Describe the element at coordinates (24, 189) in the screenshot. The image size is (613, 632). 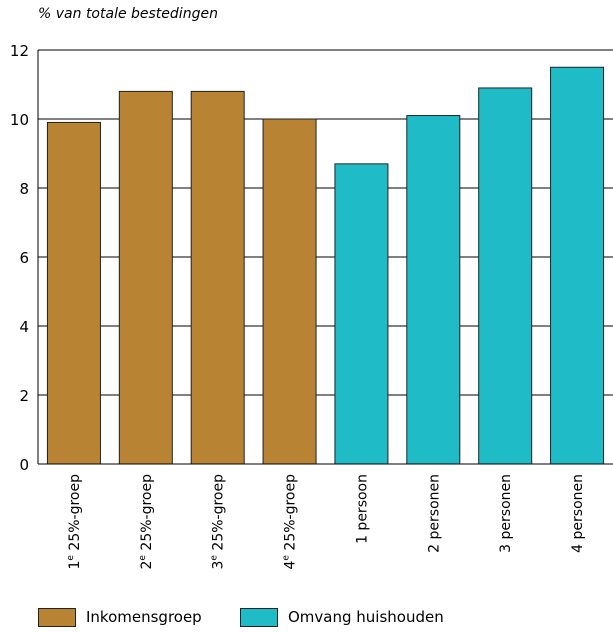
I see `y-tick-label: 8` at that location.